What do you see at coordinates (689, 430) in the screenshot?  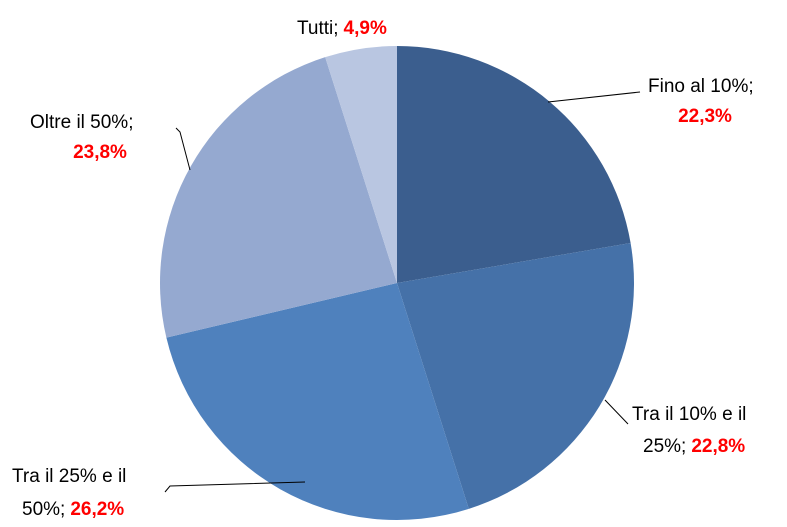 I see `slice-label: Tra il 10% e il 25%;` at bounding box center [689, 430].